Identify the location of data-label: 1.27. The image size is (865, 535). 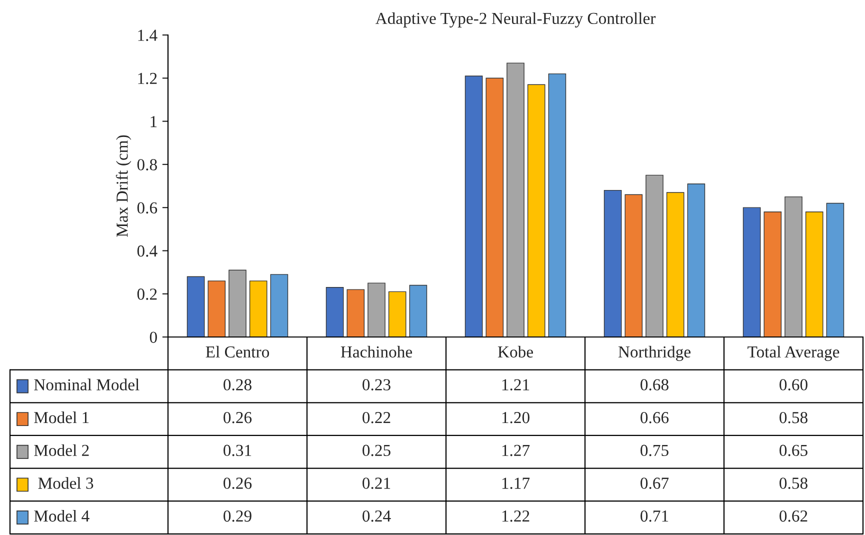
(516, 450).